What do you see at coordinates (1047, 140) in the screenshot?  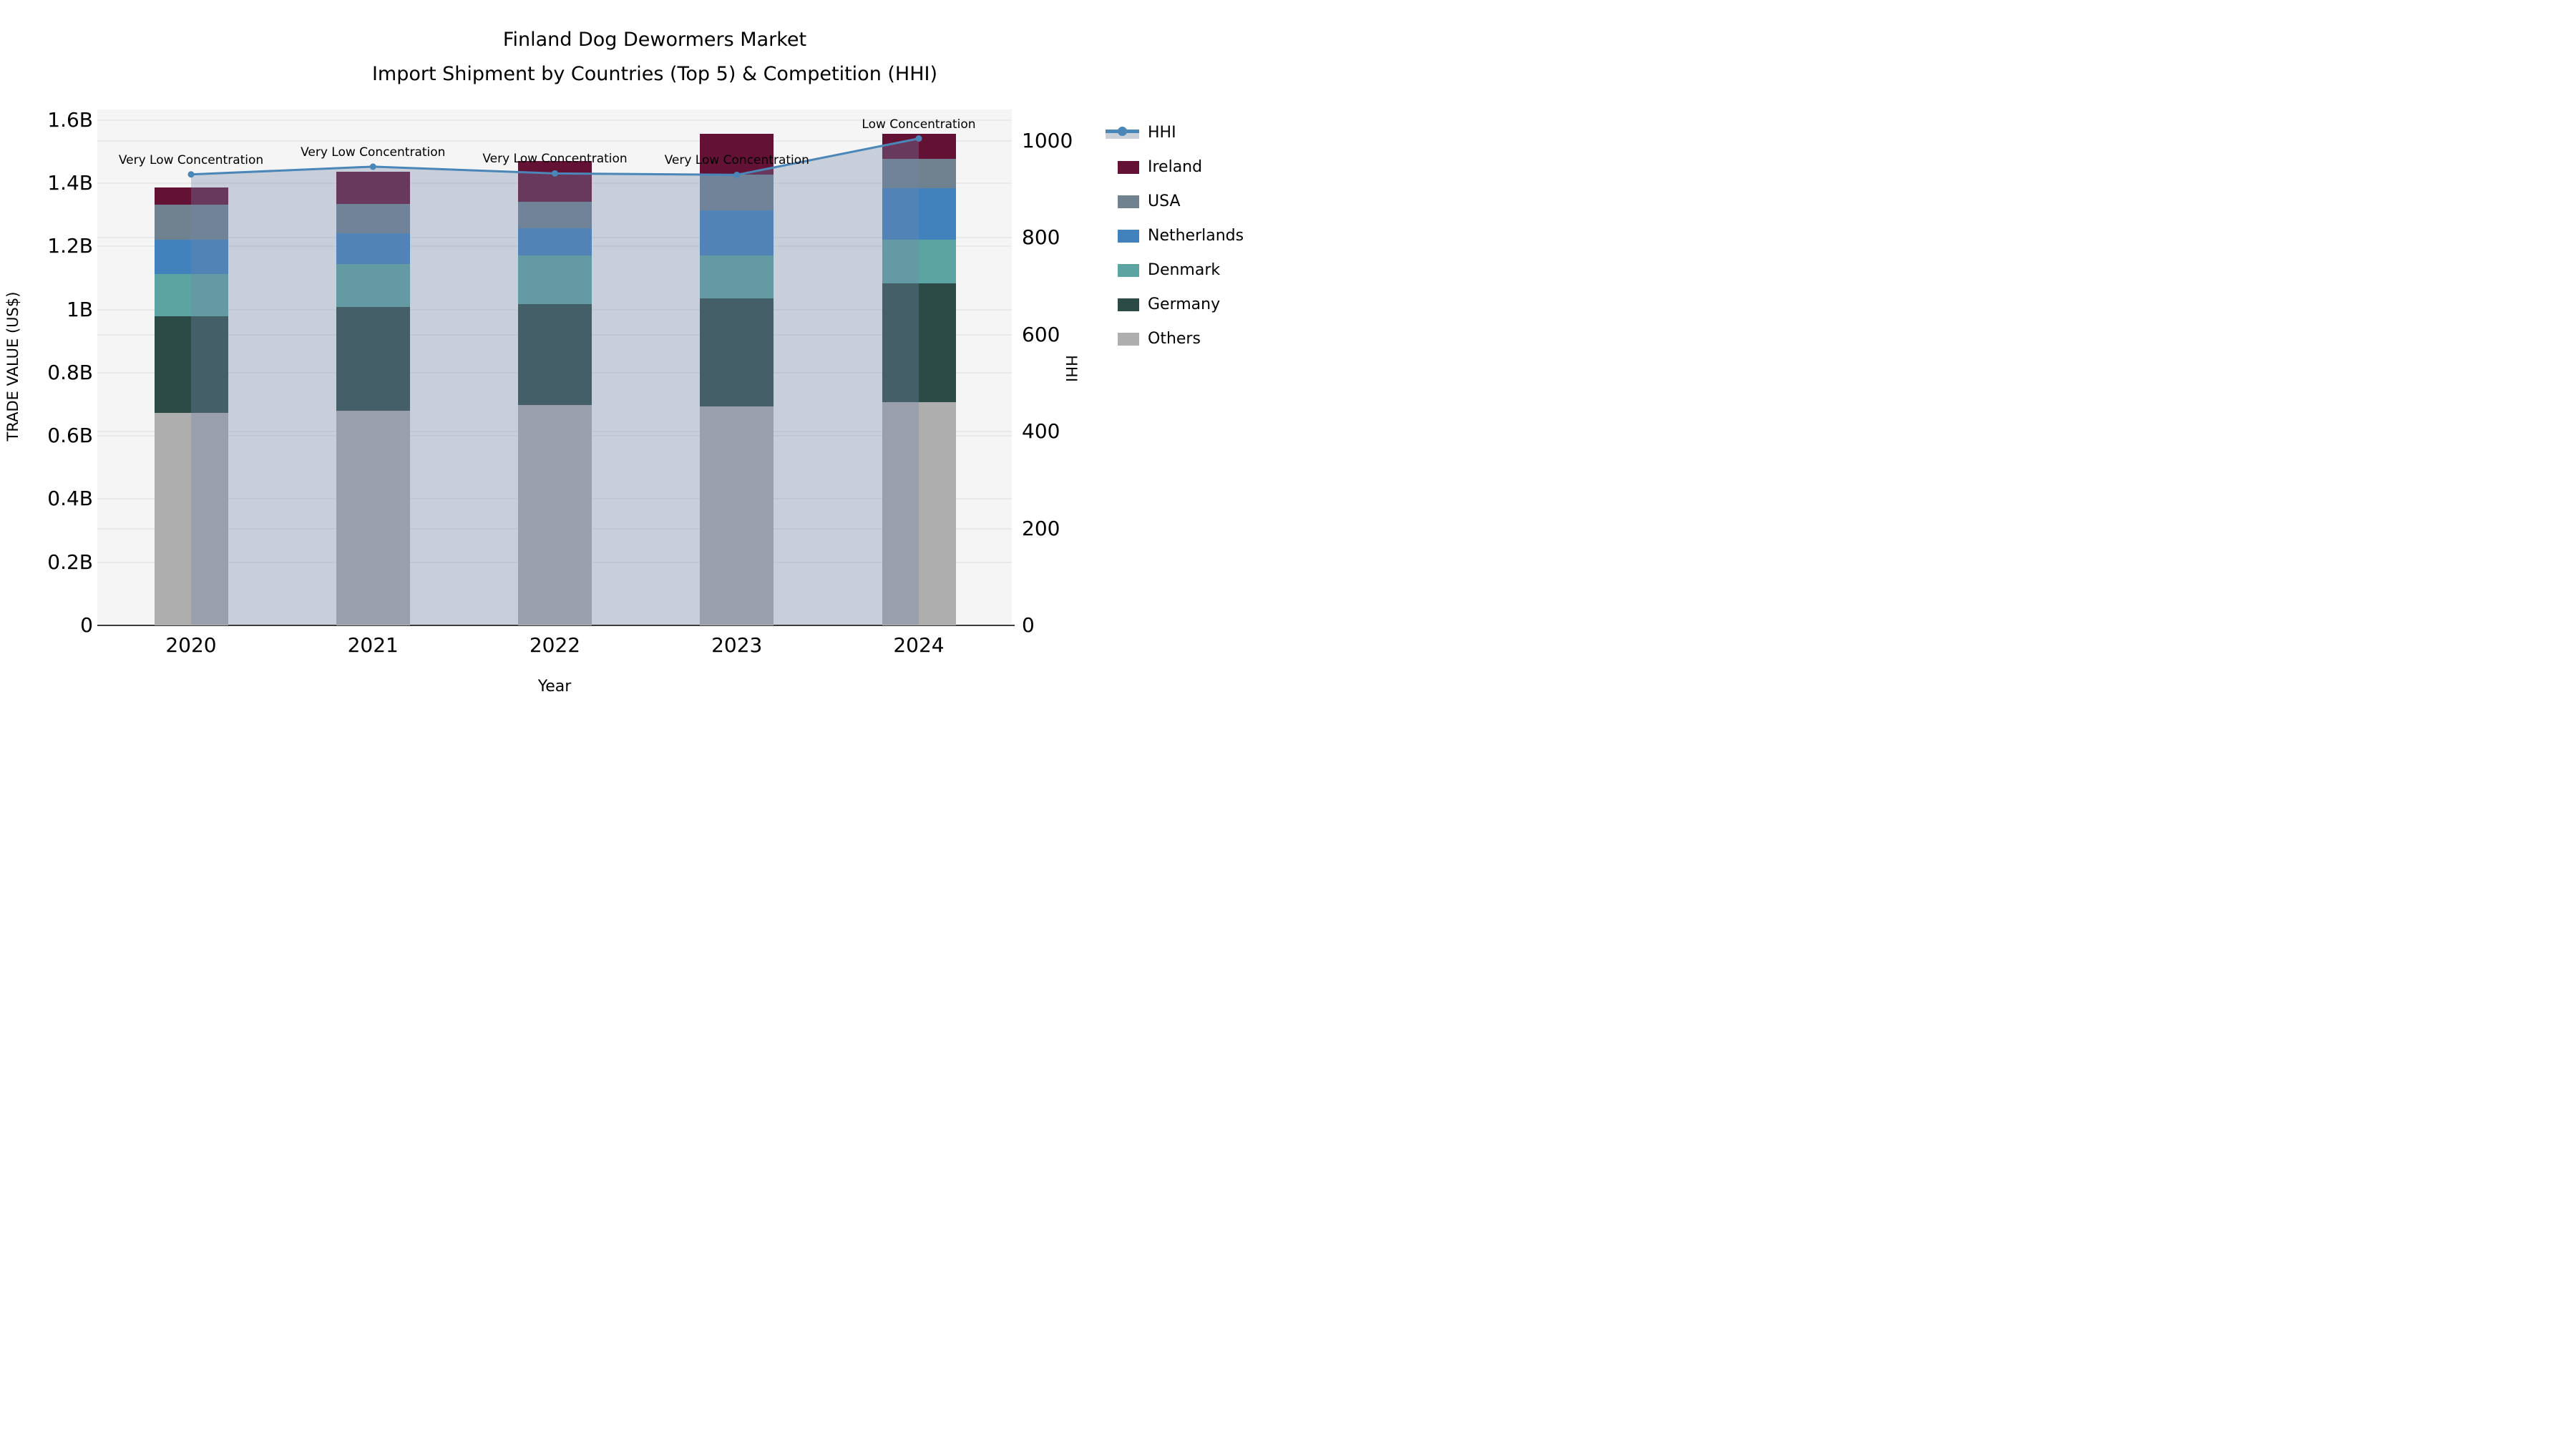 I see `y-right-tick-label: 1000` at bounding box center [1047, 140].